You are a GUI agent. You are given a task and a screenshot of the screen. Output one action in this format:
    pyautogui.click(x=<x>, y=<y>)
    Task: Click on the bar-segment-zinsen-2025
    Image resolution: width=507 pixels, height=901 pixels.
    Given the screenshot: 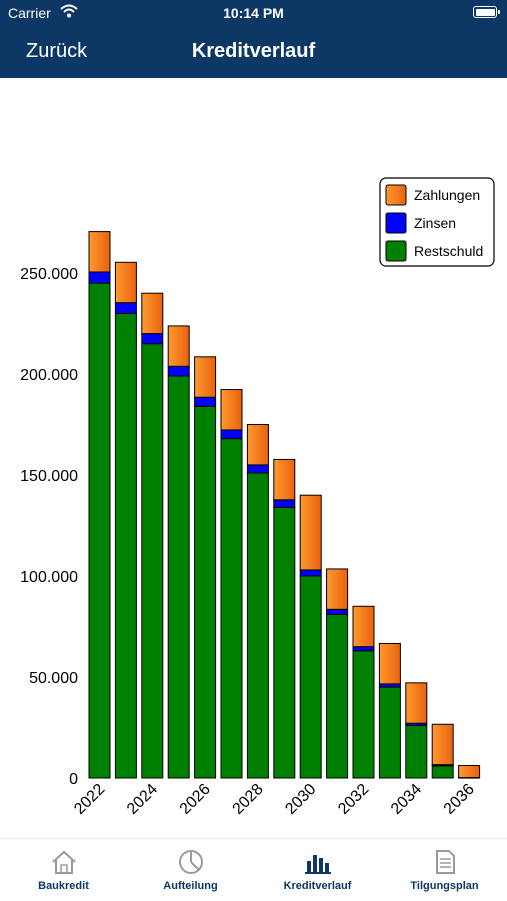 What is the action you would take?
    pyautogui.click(x=178, y=371)
    